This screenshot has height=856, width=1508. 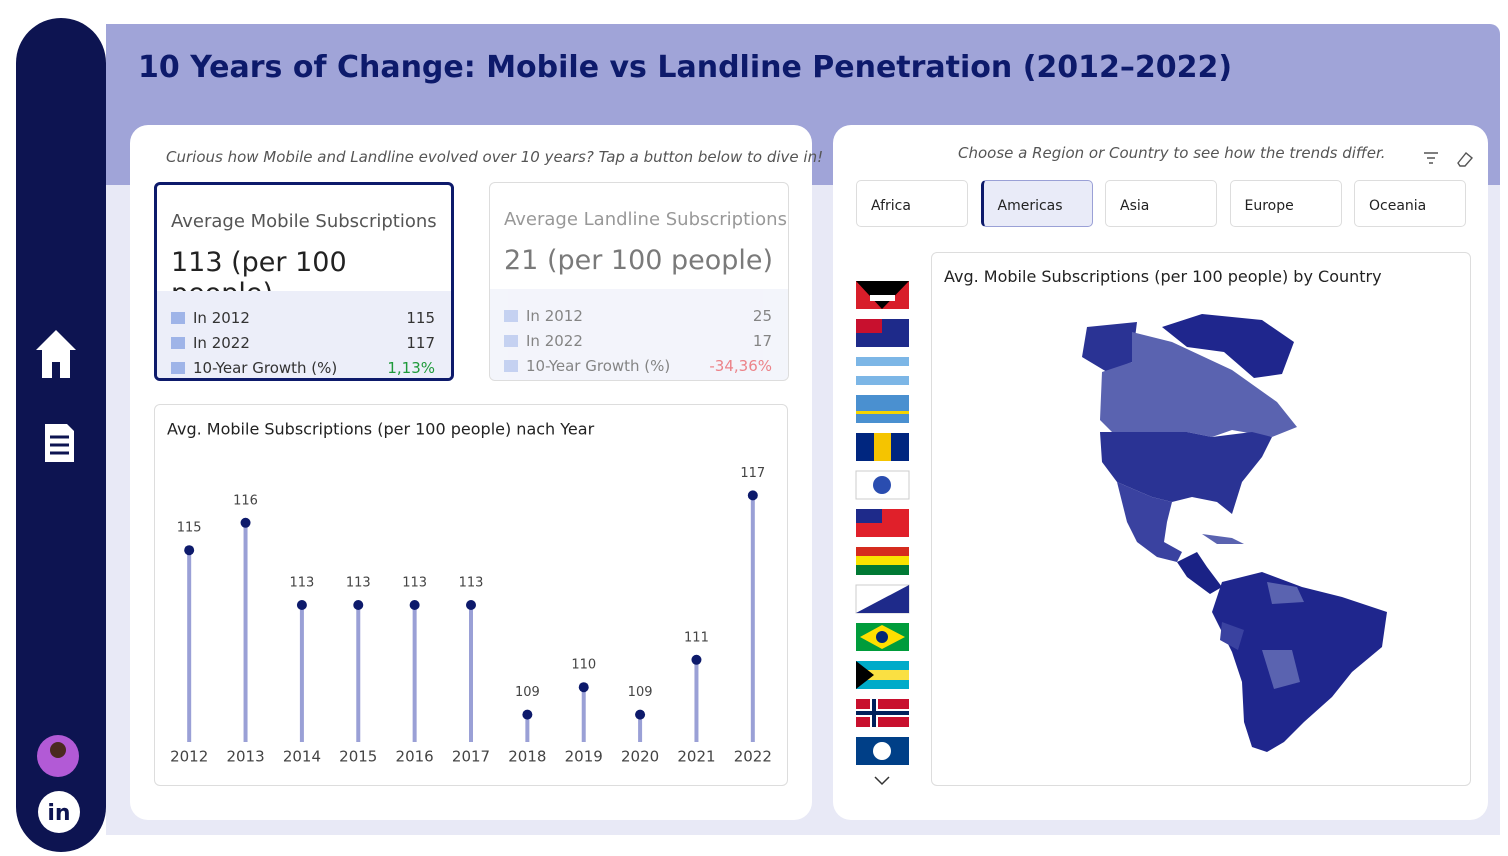 I want to click on svg-text: in, so click(x=58, y=813).